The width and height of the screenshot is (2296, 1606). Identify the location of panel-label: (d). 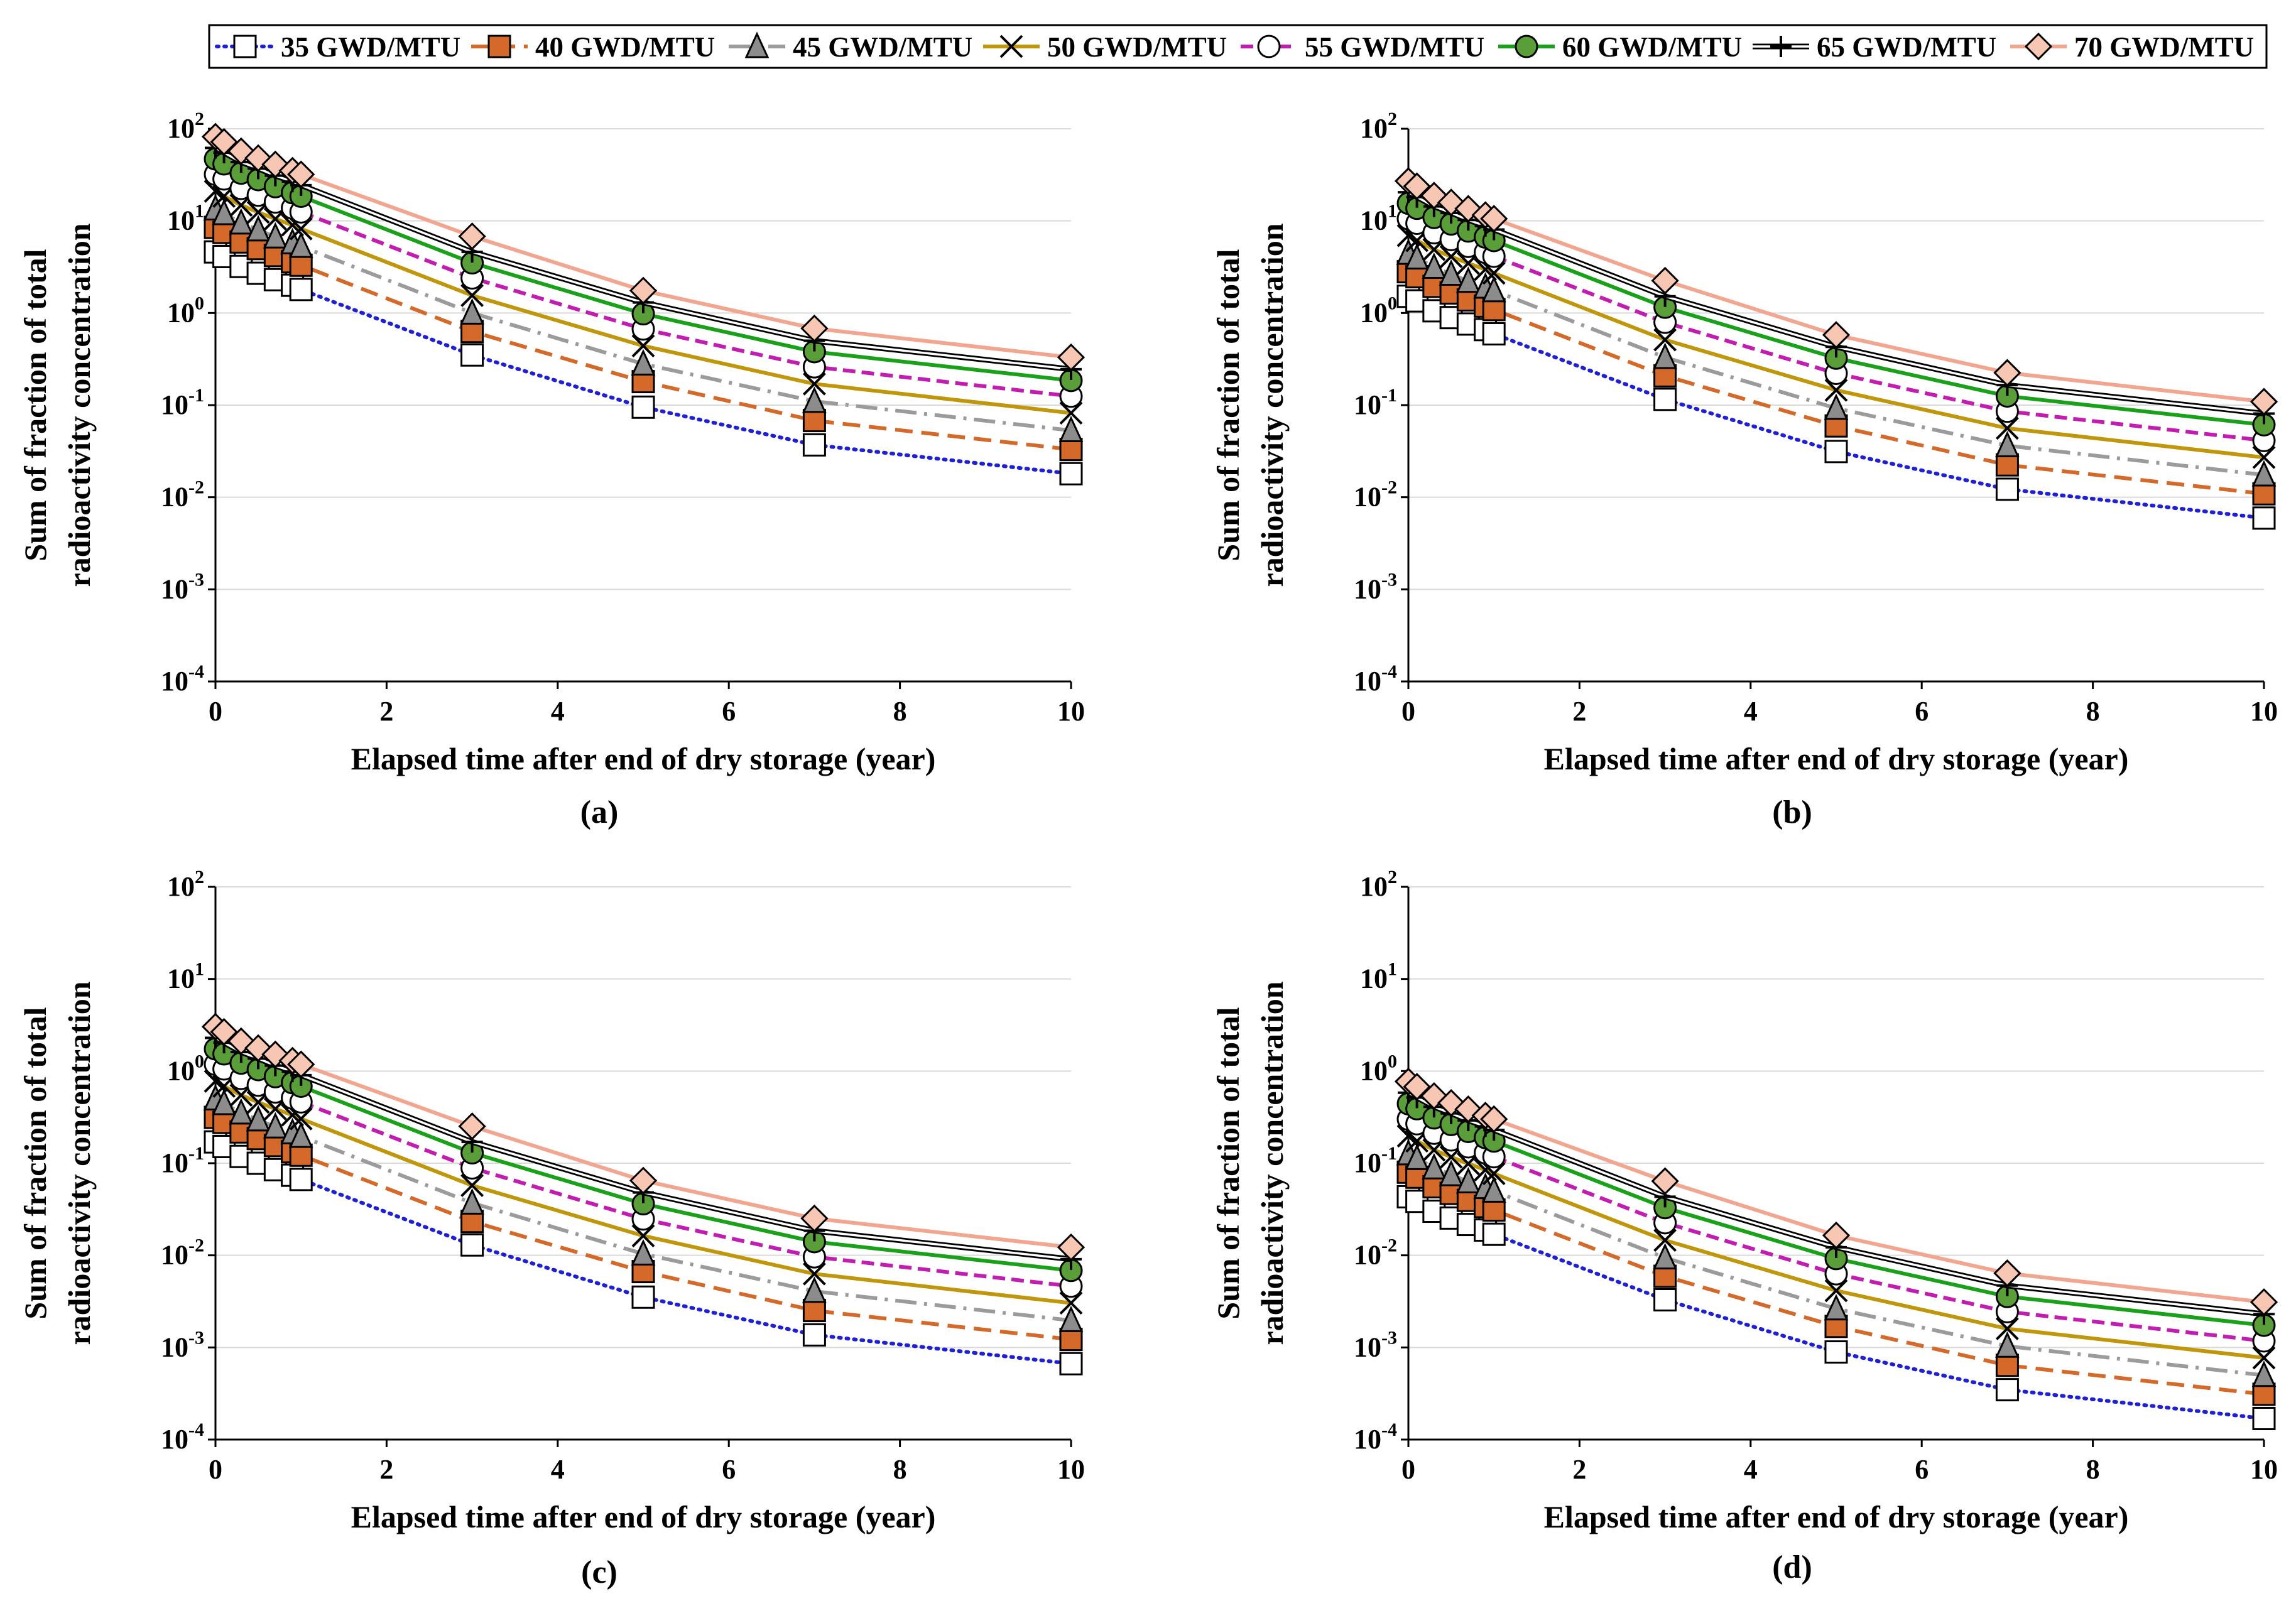
(1792, 1567).